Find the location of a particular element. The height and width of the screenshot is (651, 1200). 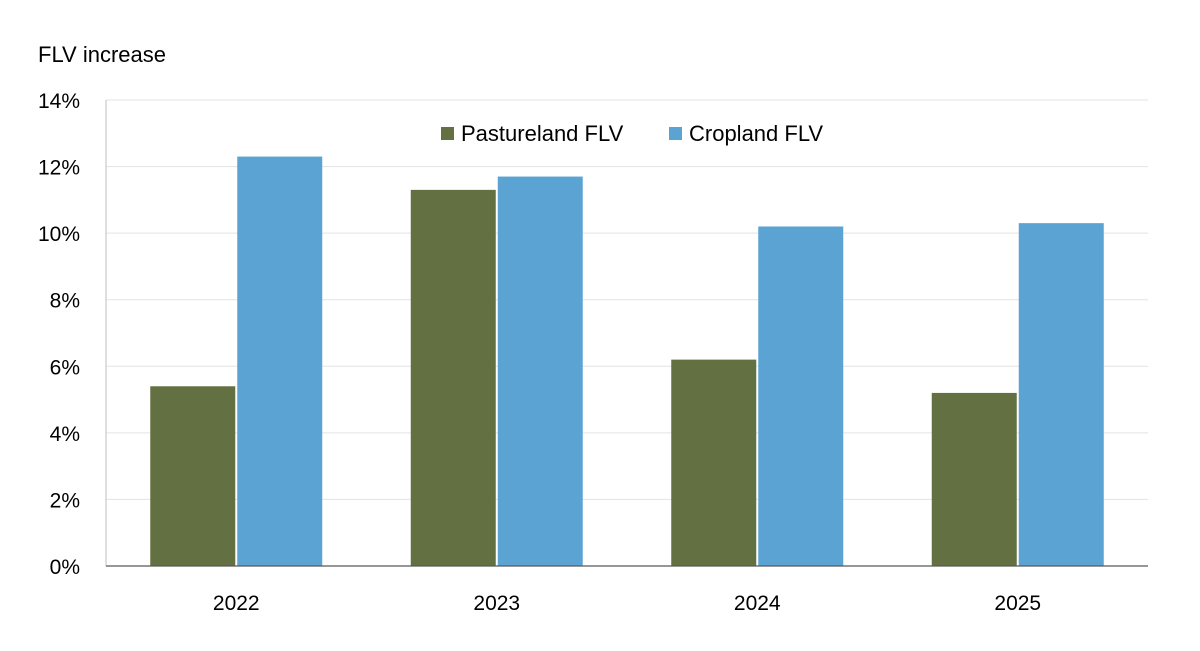

y-tick-label: 6% is located at coordinates (65, 367).